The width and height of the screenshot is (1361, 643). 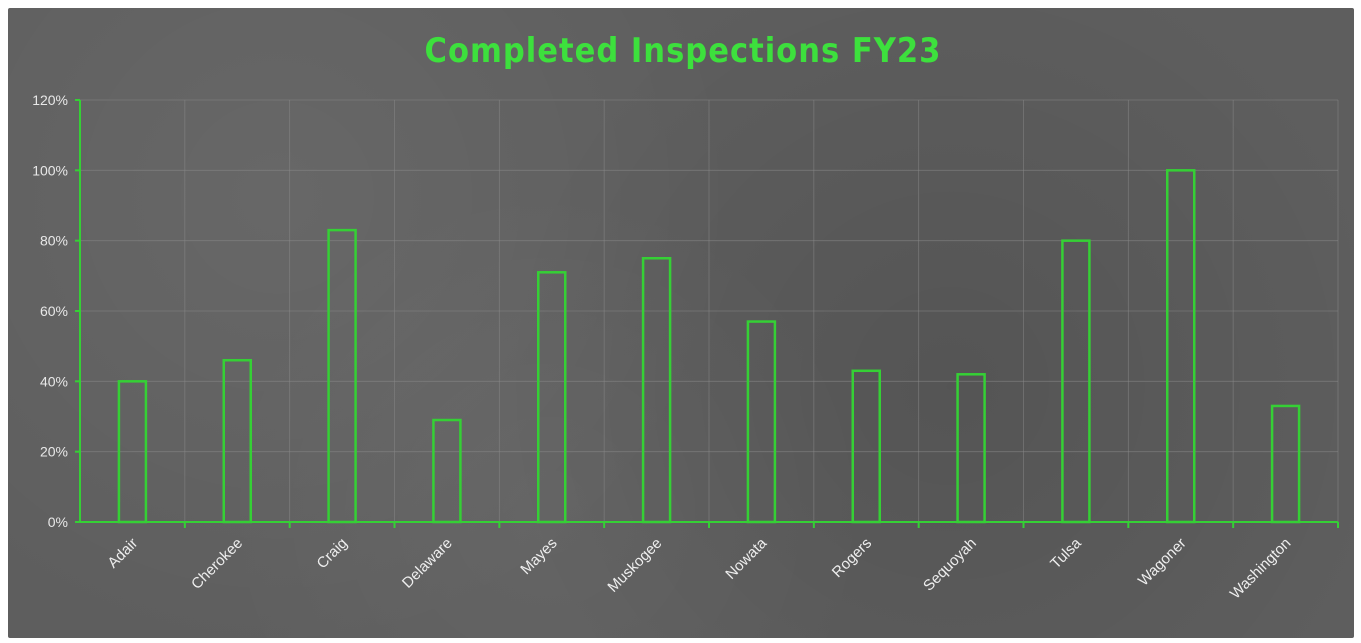 I want to click on x-tick-label: Cherokee, so click(x=217, y=564).